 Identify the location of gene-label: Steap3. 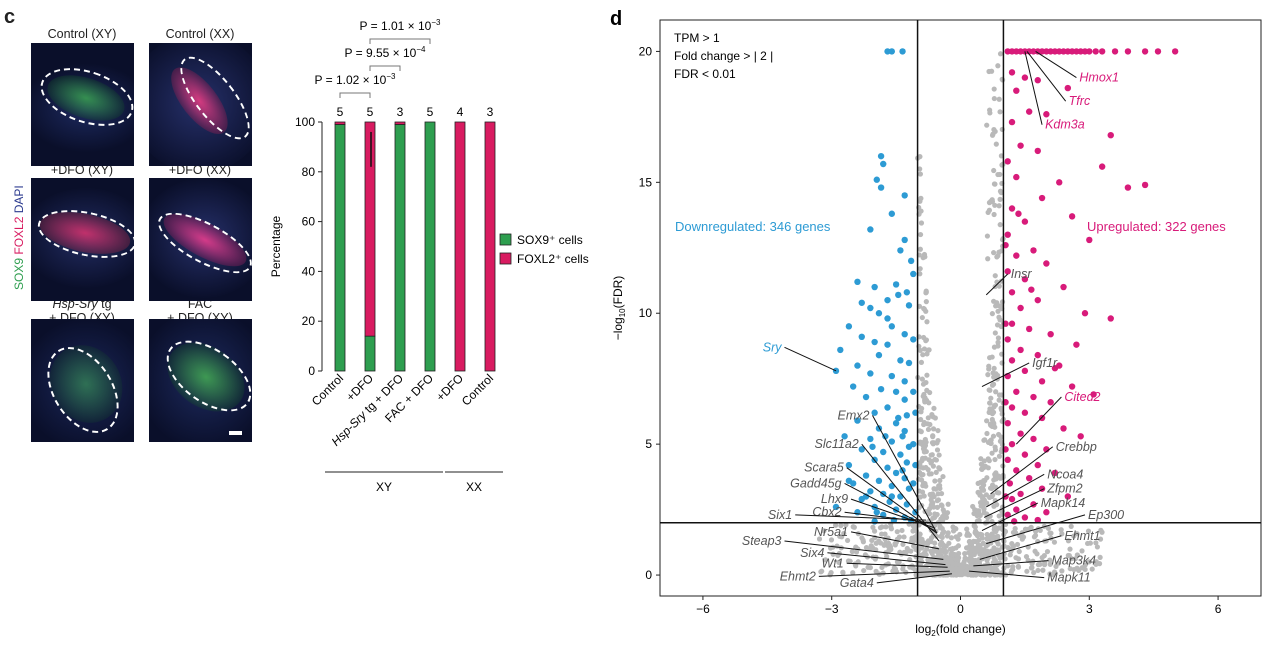
(762, 541).